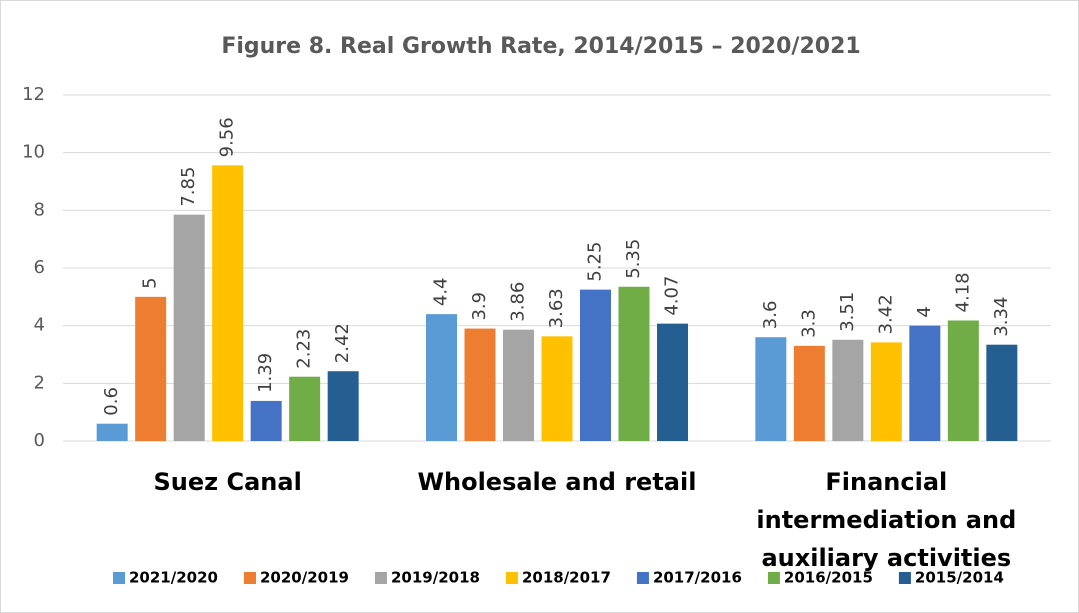  Describe the element at coordinates (556, 308) in the screenshot. I see `data-label: 3.63` at that location.